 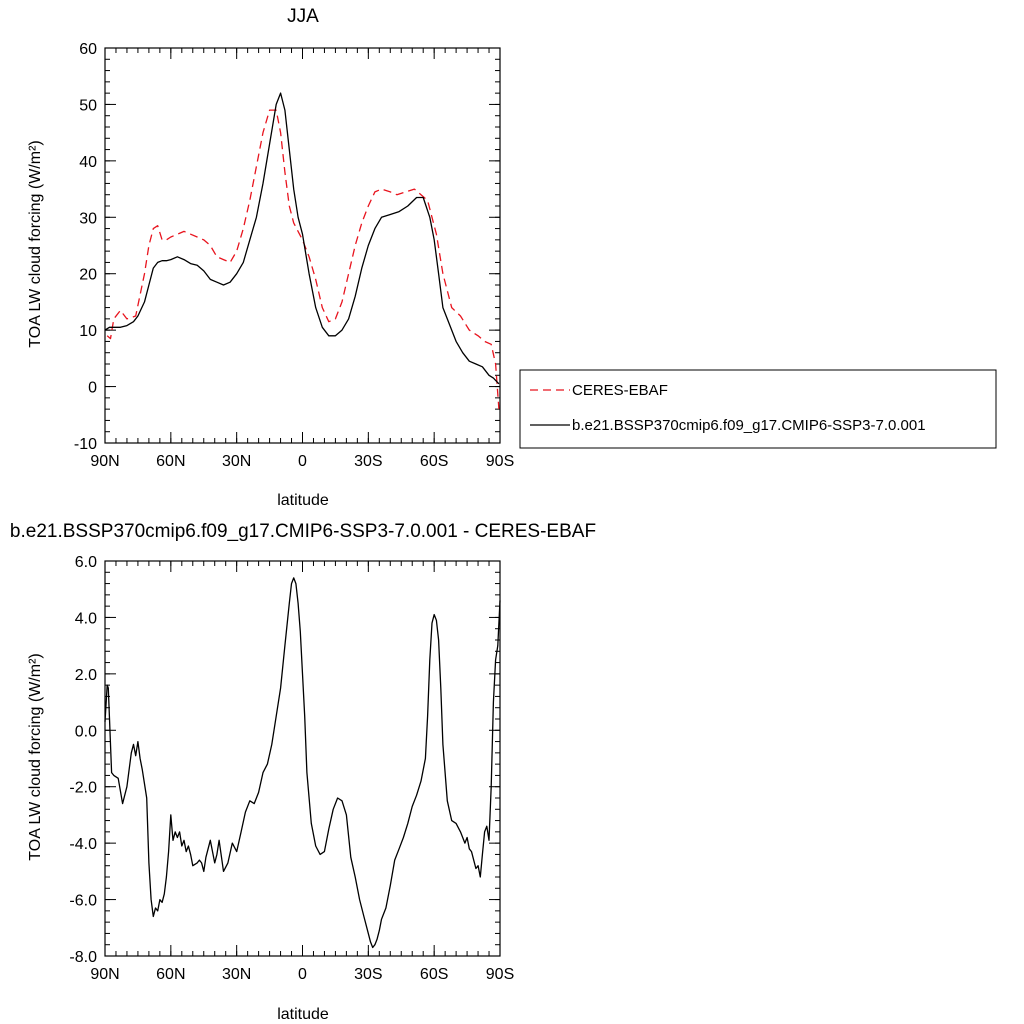 I want to click on series-line-ceres-ebaf, so click(x=303, y=259).